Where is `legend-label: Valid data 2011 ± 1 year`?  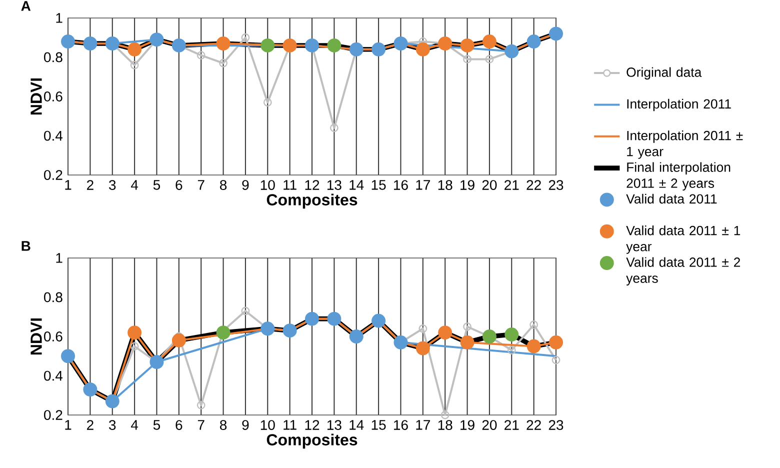
legend-label: Valid data 2011 ± 1 year is located at coordinates (683, 240).